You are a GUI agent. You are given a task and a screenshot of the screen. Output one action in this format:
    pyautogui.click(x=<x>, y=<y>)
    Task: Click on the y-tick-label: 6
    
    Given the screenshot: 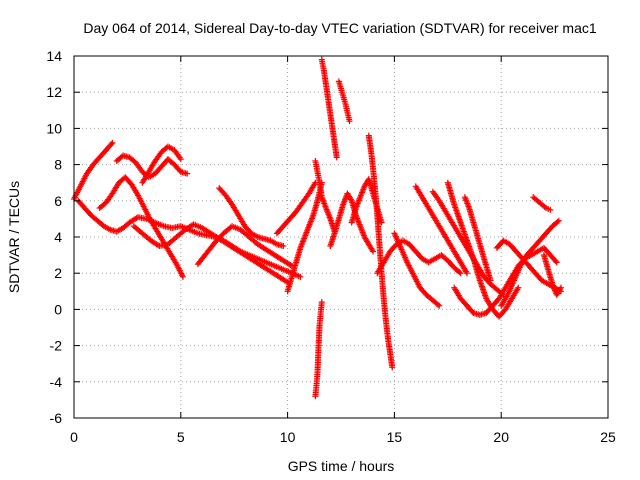 What is the action you would take?
    pyautogui.click(x=58, y=201)
    